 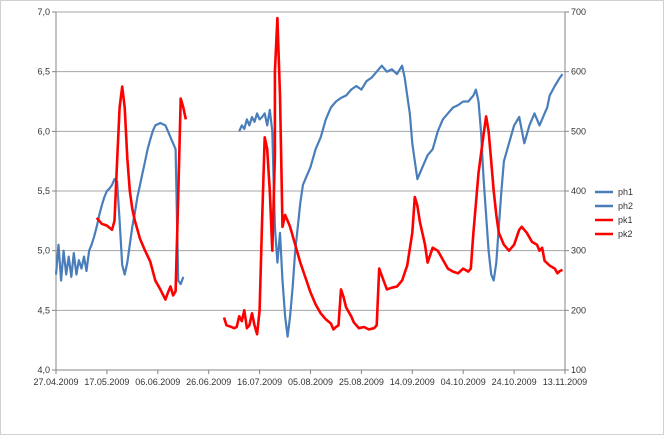 I want to click on x-tick-label: 14.09.2009, so click(x=412, y=382).